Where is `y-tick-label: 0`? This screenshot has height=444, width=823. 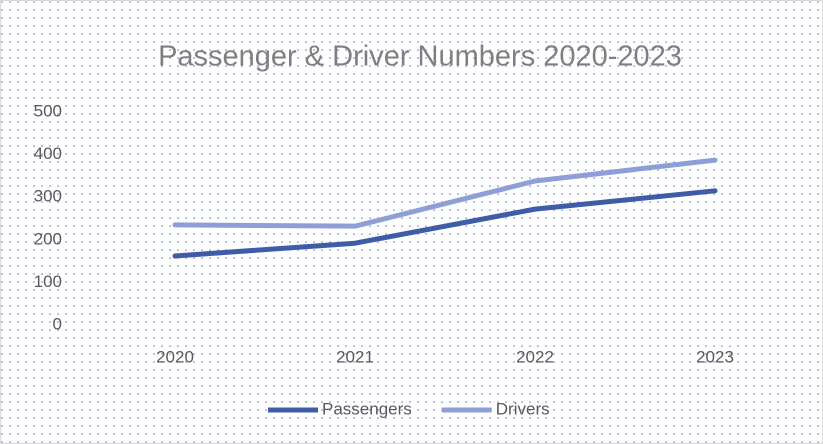
y-tick-label: 0 is located at coordinates (57, 323).